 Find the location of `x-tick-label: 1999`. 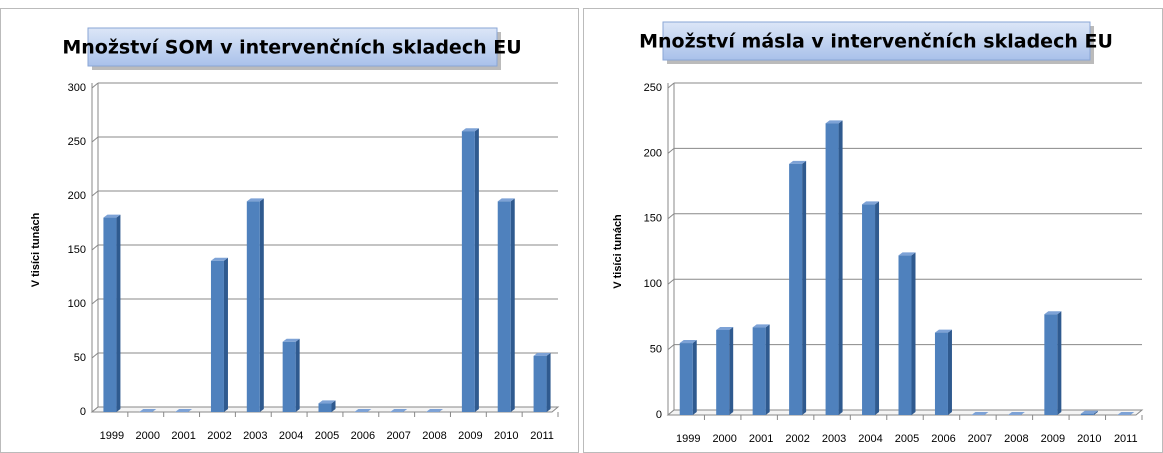

x-tick-label: 1999 is located at coordinates (112, 436).